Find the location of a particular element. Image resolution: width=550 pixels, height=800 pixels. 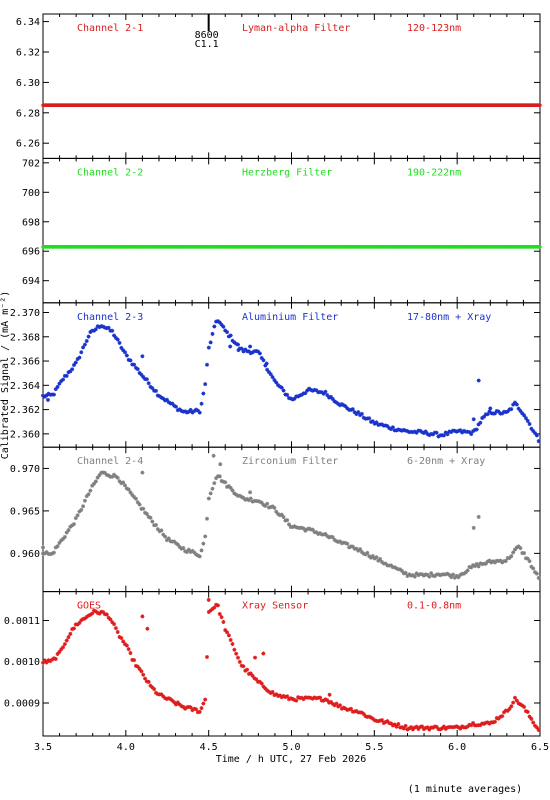

y-tick-label: 2.362 is located at coordinates (25, 410).